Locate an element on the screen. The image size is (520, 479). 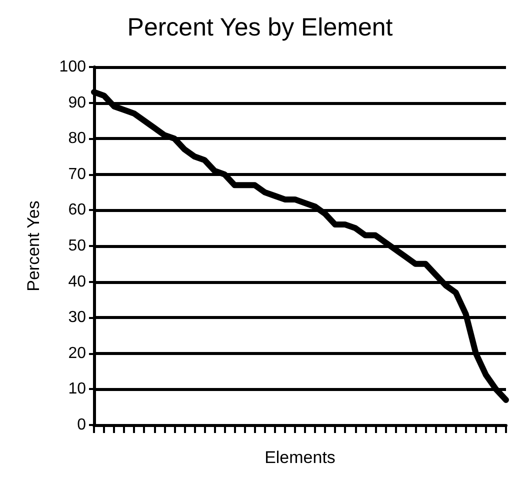
y-axis-title: Percent Yes is located at coordinates (33, 246).